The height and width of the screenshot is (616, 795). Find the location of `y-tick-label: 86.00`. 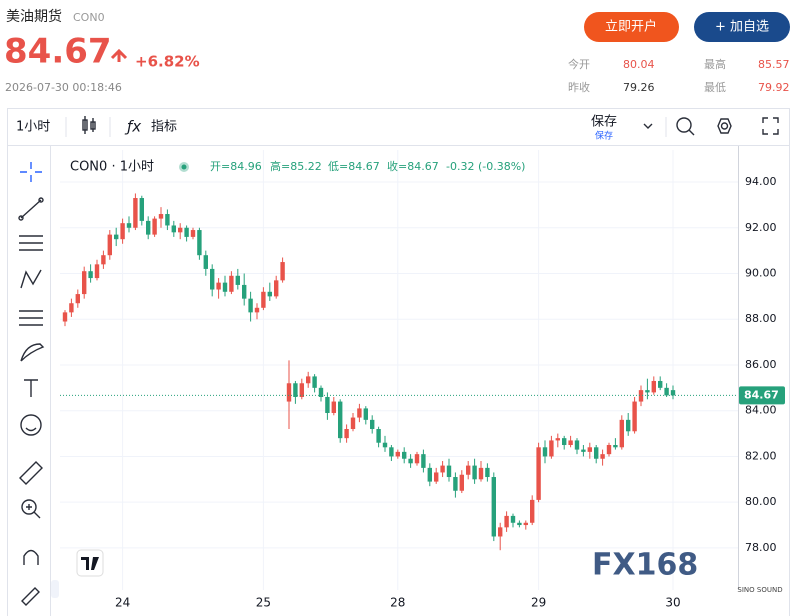

y-tick-label: 86.00 is located at coordinates (761, 364).